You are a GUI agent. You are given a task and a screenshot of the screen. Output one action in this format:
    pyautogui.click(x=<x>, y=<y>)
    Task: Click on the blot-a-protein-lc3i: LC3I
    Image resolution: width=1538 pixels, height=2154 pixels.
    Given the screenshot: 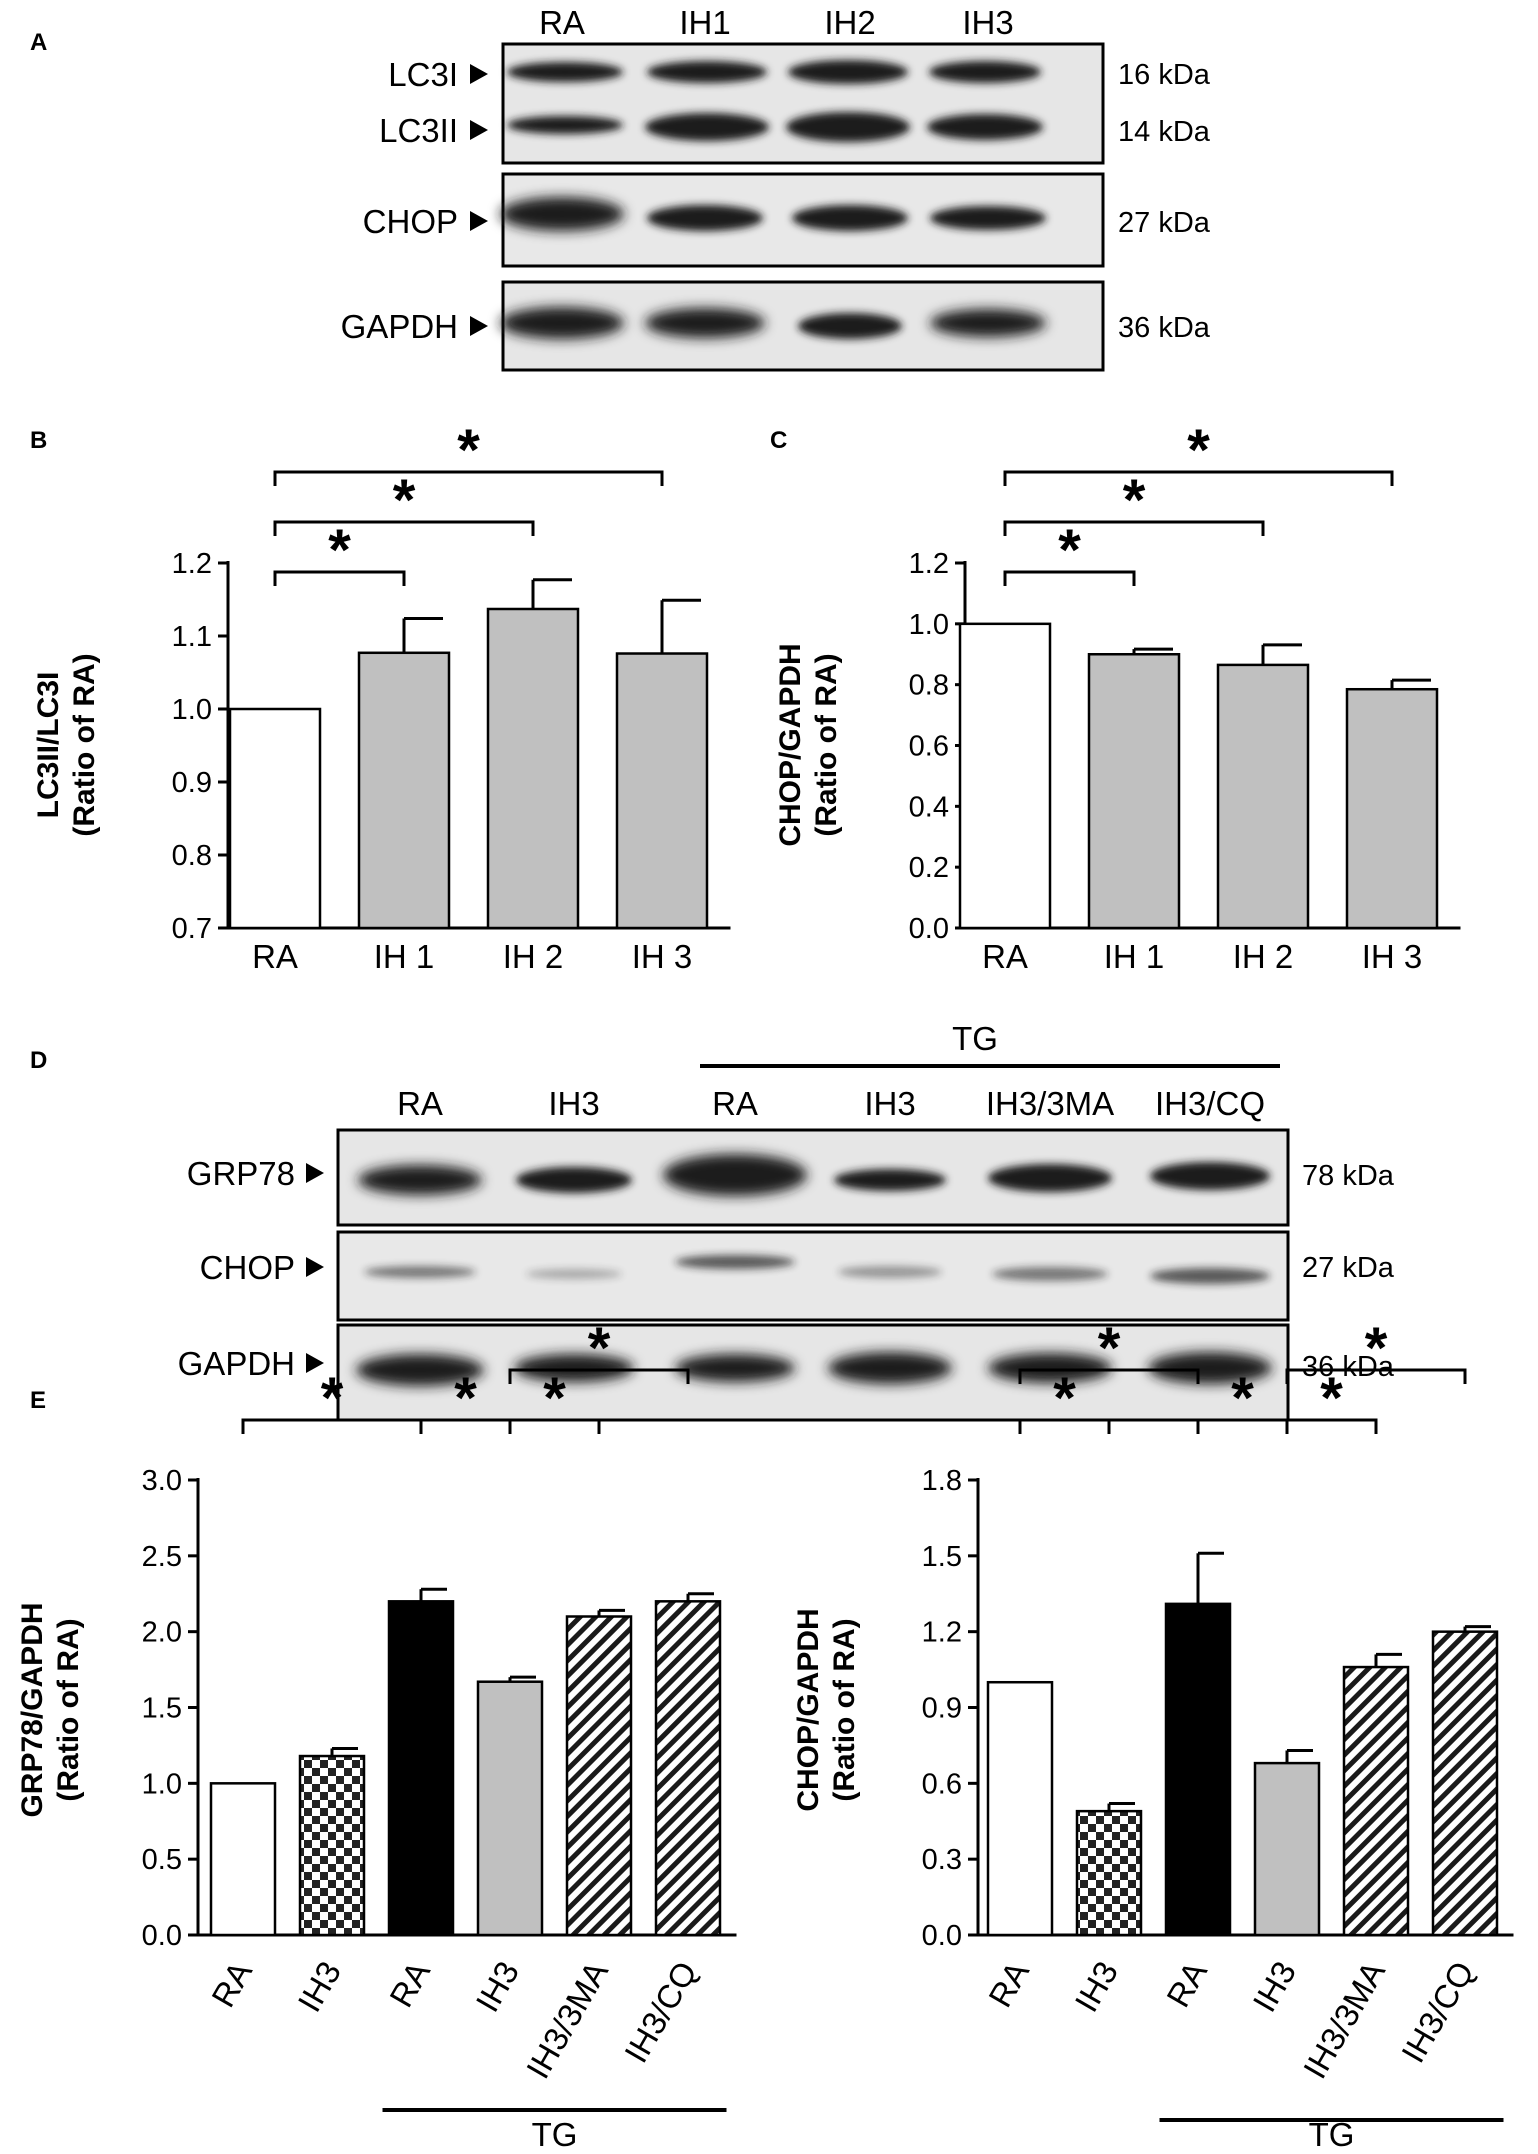 What is the action you would take?
    pyautogui.click(x=423, y=74)
    